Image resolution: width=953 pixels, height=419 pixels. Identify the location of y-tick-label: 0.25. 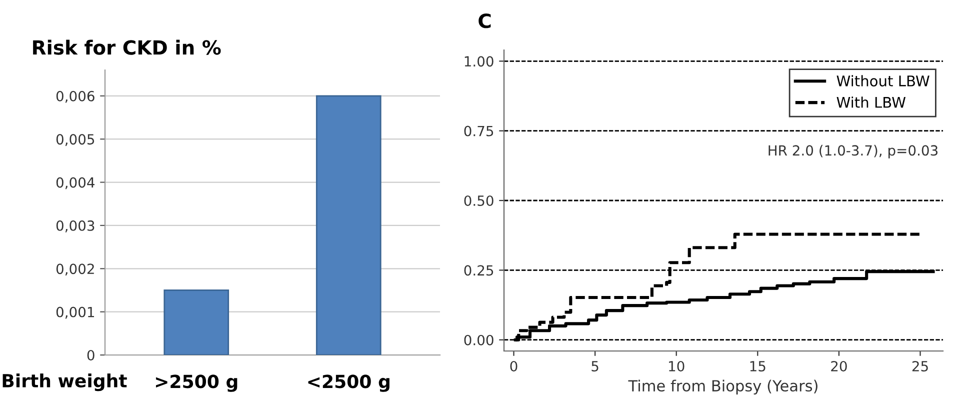
(479, 270).